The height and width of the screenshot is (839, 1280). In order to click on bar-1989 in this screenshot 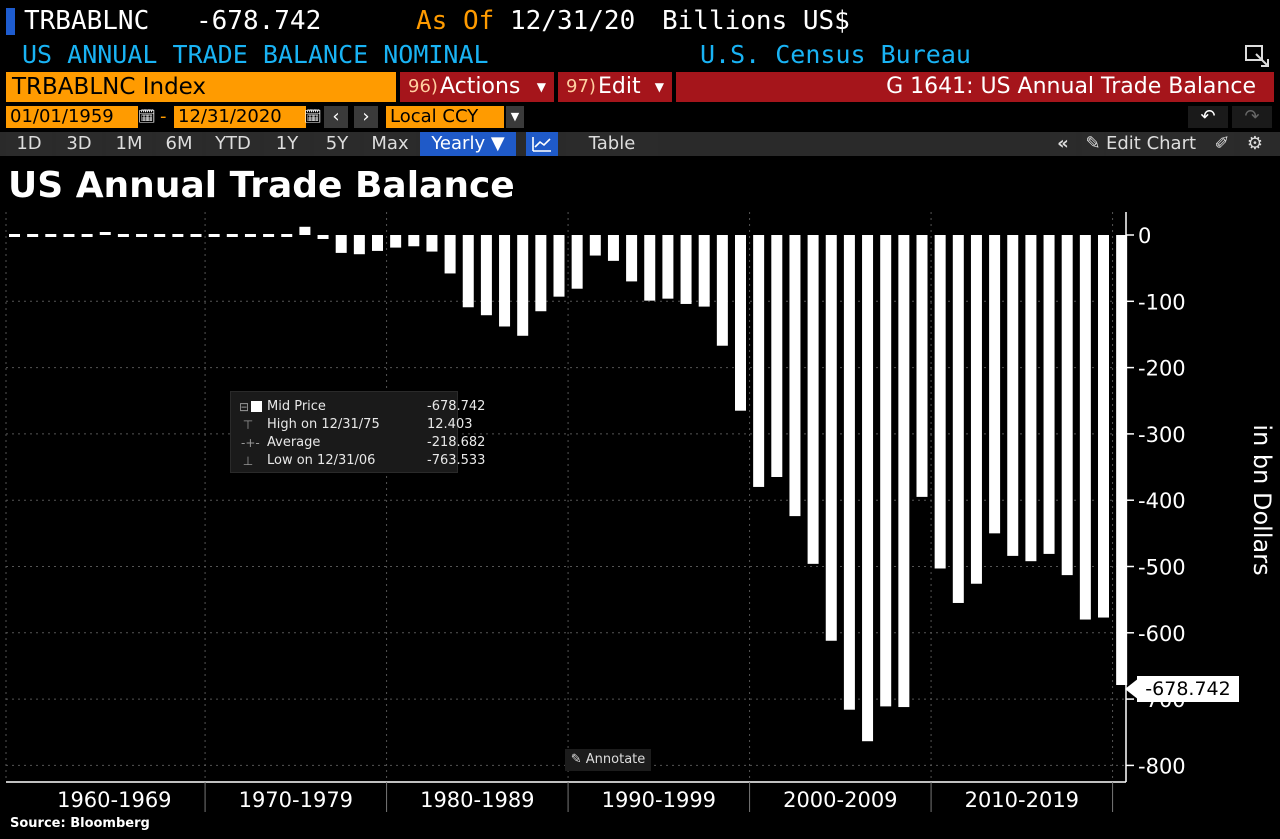, I will do `click(559, 266)`.